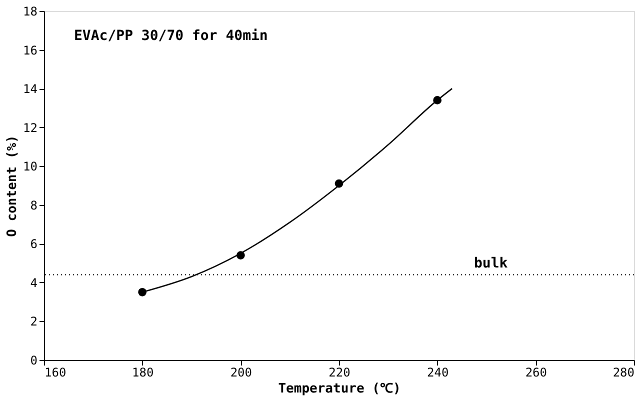 The image size is (640, 400). What do you see at coordinates (55, 373) in the screenshot?
I see `x-tick-label: 160` at bounding box center [55, 373].